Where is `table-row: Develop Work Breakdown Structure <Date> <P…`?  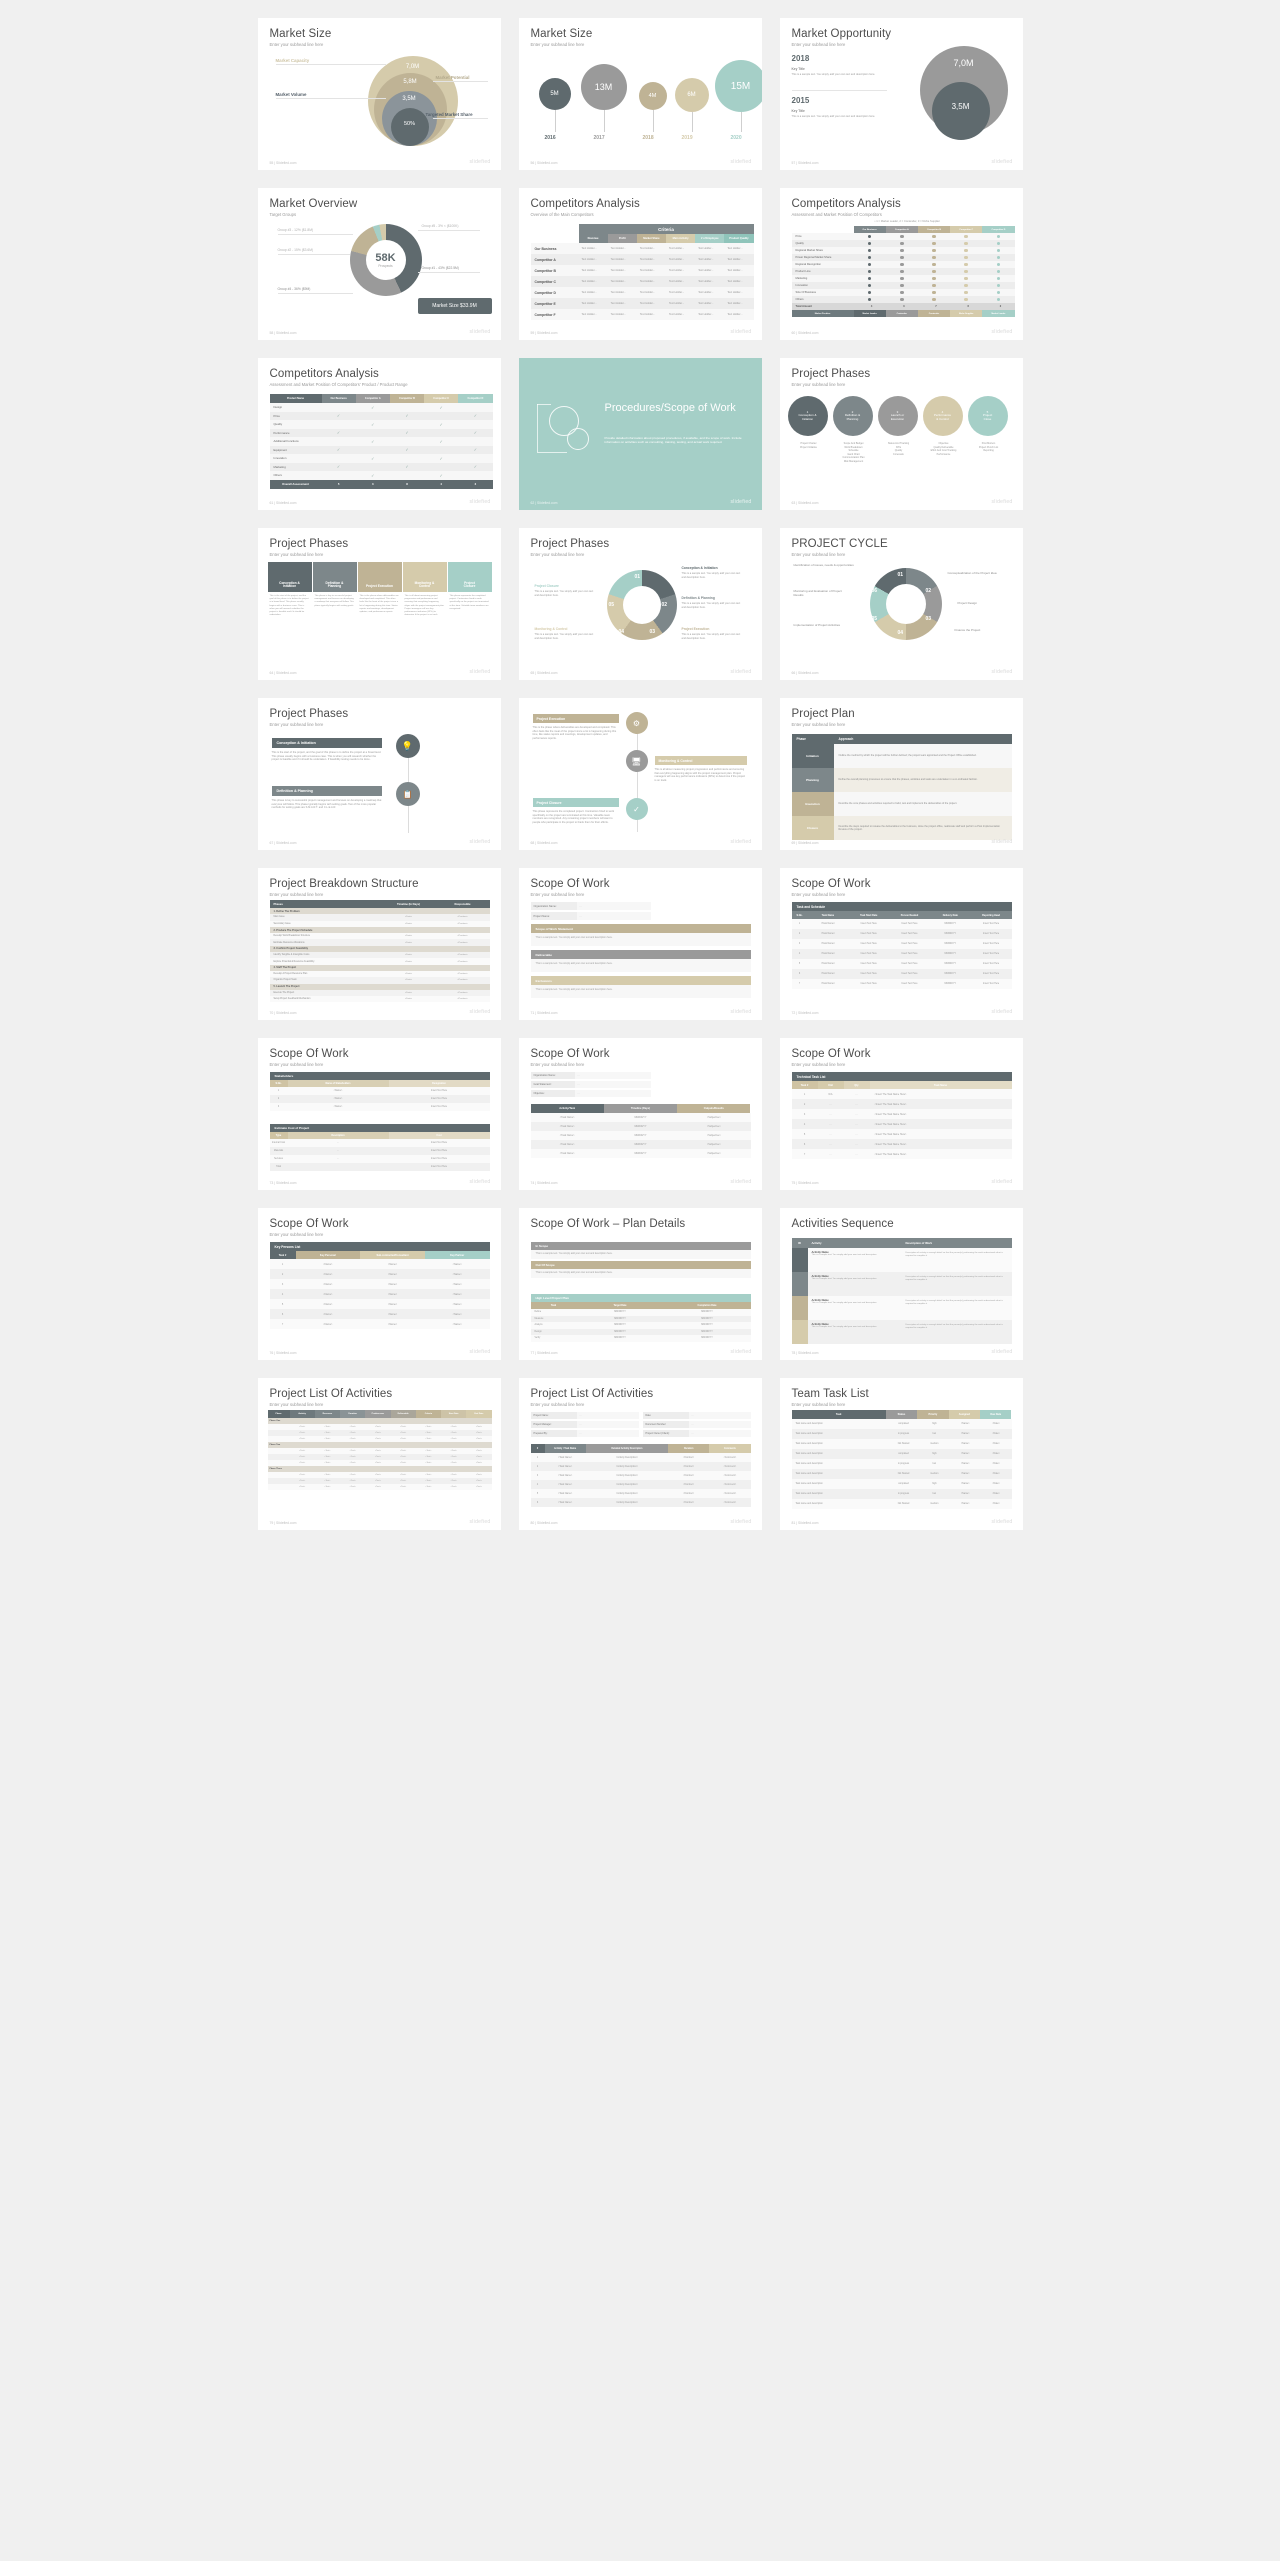
table-row: Develop Work Breakdown Structure <Date> <P… is located at coordinates (379, 936).